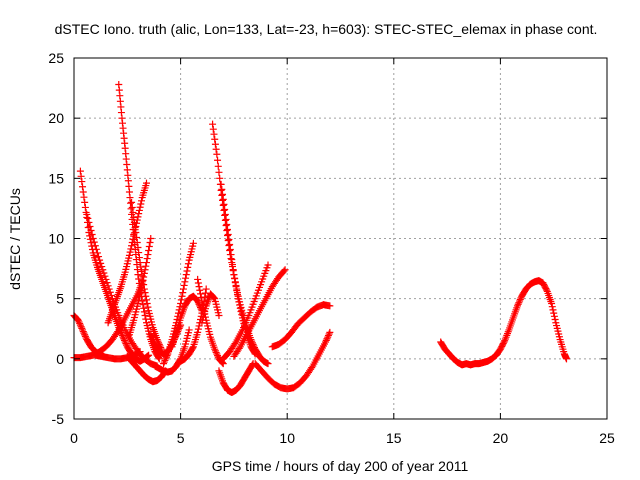  I want to click on y-tick-label: 0, so click(60, 359).